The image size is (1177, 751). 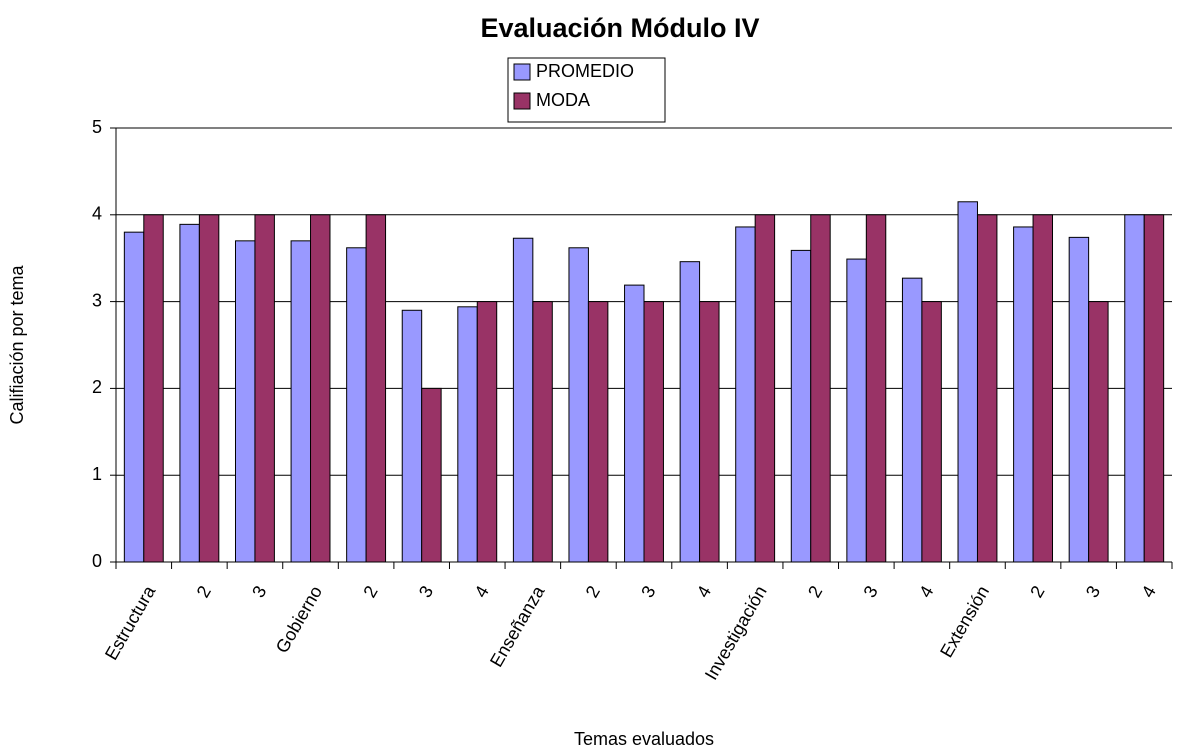 What do you see at coordinates (644, 739) in the screenshot?
I see `x-axis-label: Temas evaluados` at bounding box center [644, 739].